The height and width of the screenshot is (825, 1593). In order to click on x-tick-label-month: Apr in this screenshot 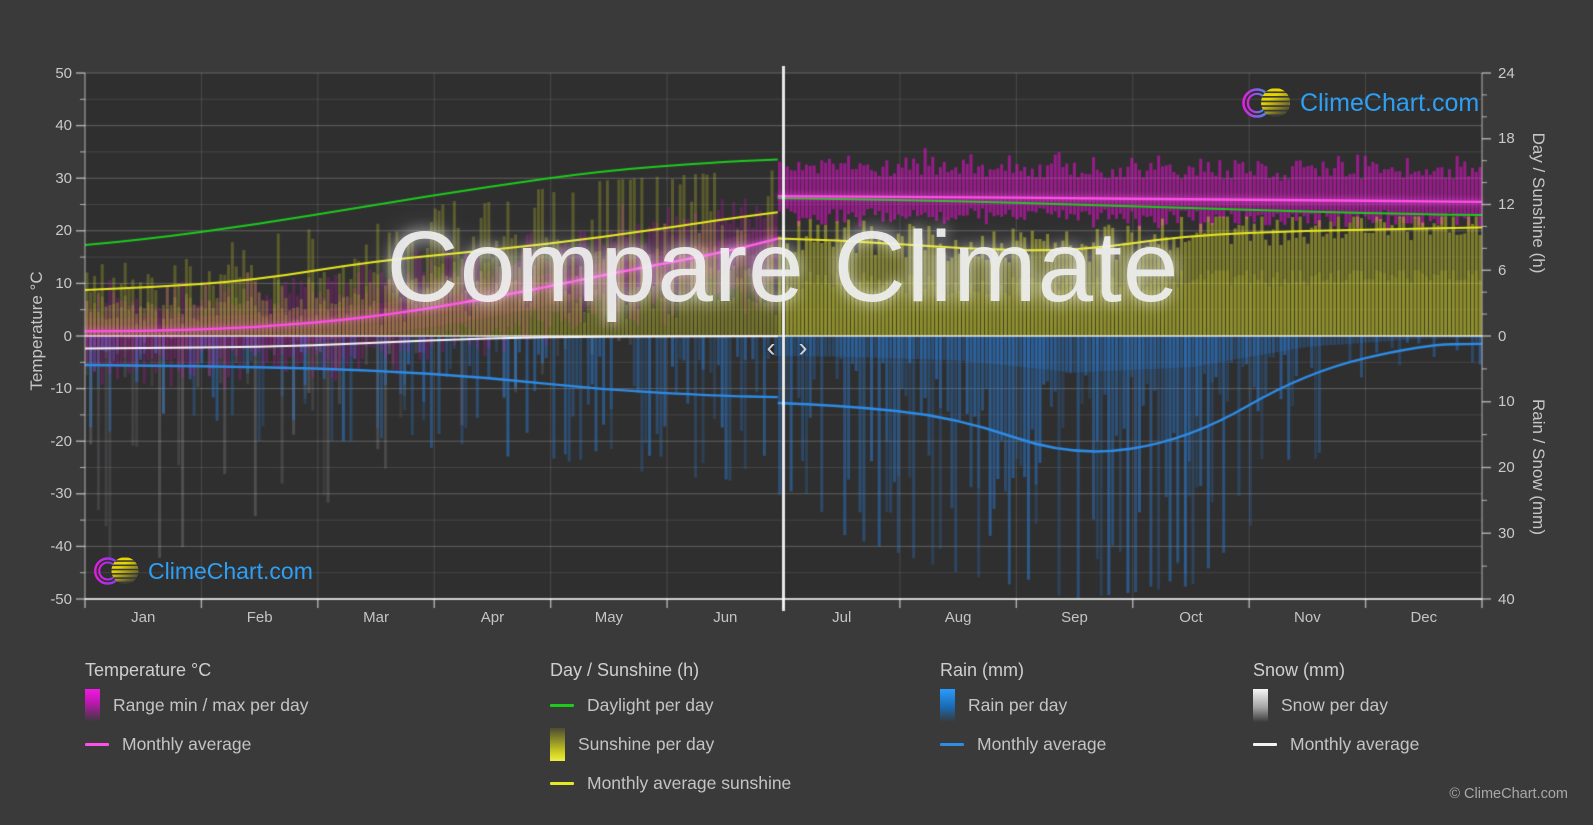, I will do `click(492, 617)`.